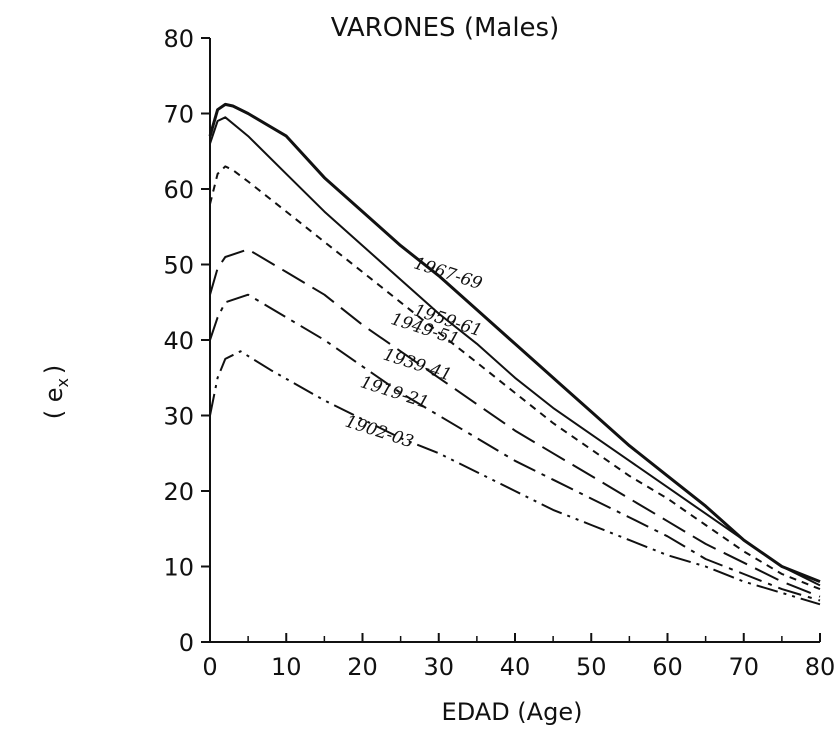 The width and height of the screenshot is (837, 742). I want to click on svg-text: ( ex), so click(56, 392).